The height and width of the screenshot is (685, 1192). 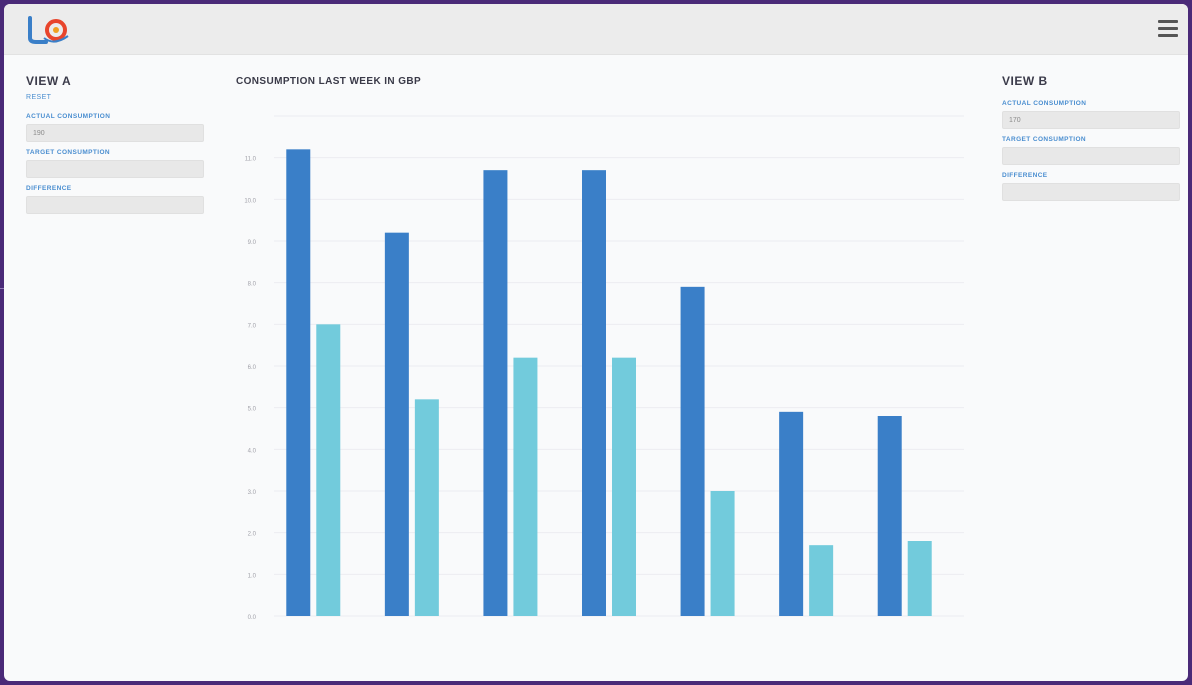 What do you see at coordinates (115, 169) in the screenshot?
I see `view-a-target-field` at bounding box center [115, 169].